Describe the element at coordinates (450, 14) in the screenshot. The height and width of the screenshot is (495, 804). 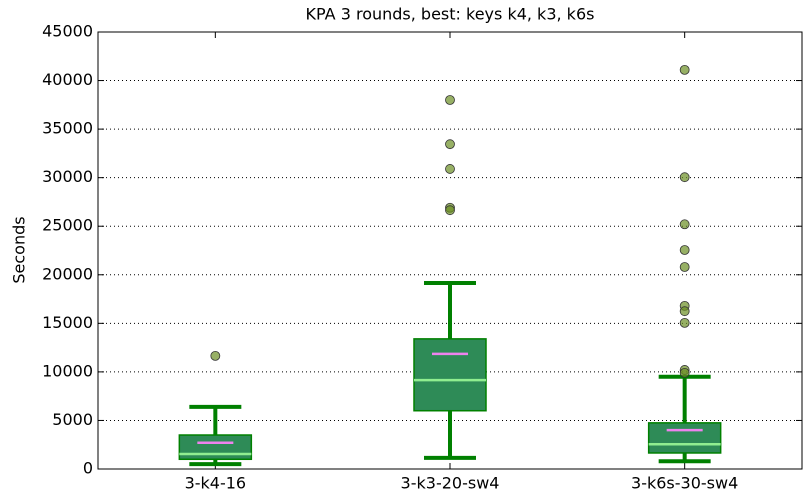
I see `chart-title: KPA 3 rounds, best: keys k4, k3, k6s` at that location.